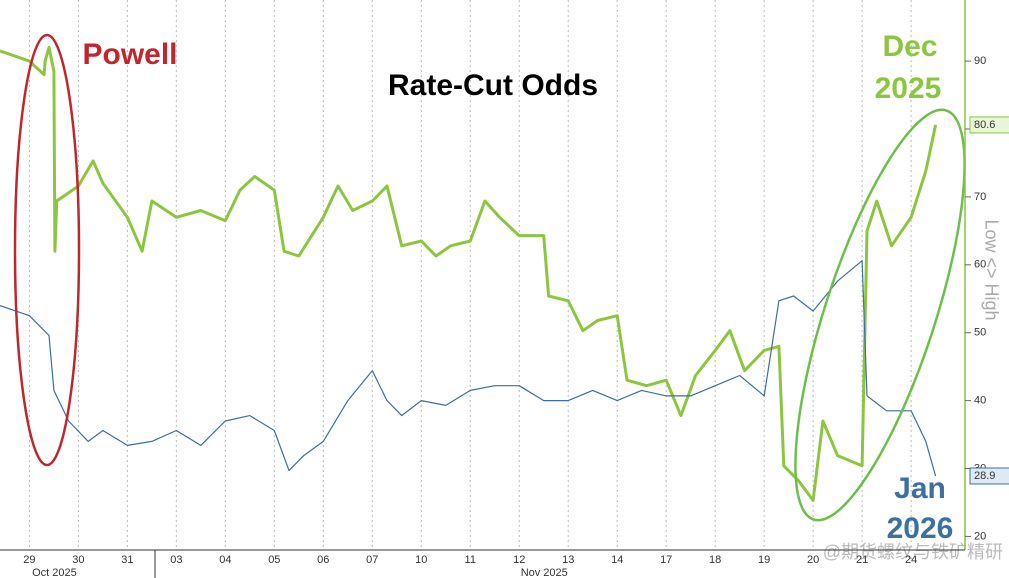 The height and width of the screenshot is (578, 1009). I want to click on x-tick-label: 17, so click(666, 560).